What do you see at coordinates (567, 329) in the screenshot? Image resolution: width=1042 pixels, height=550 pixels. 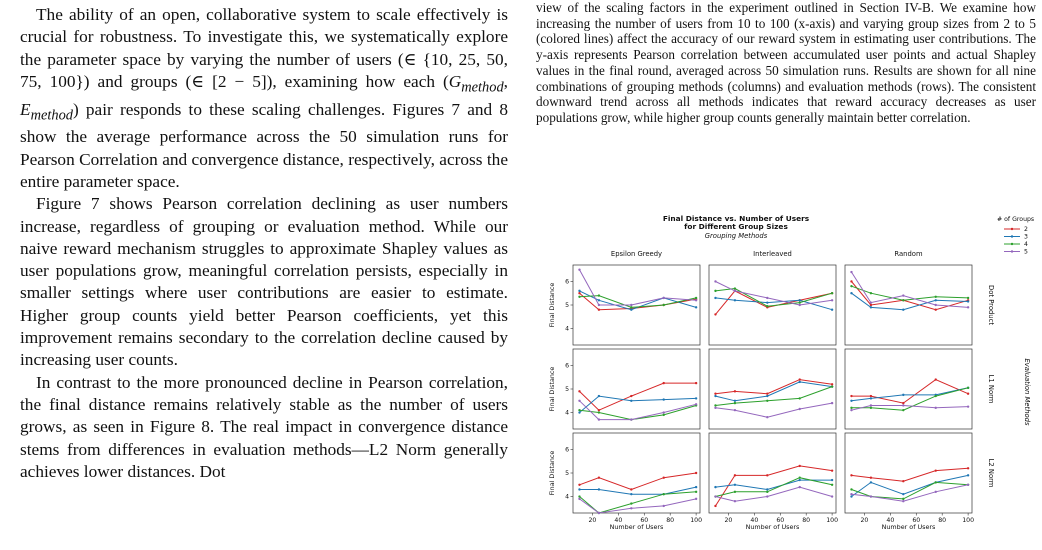 I see `y-tick-label: 4` at bounding box center [567, 329].